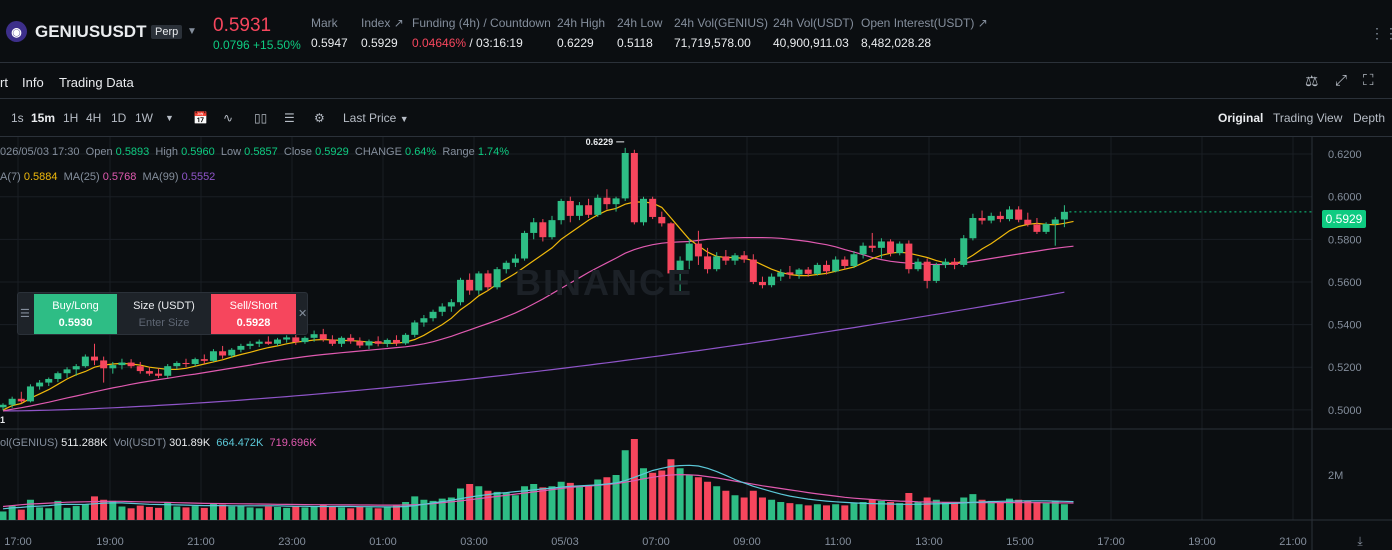 This screenshot has height=550, width=1392. I want to click on x-tick-label: 13:00, so click(929, 542).